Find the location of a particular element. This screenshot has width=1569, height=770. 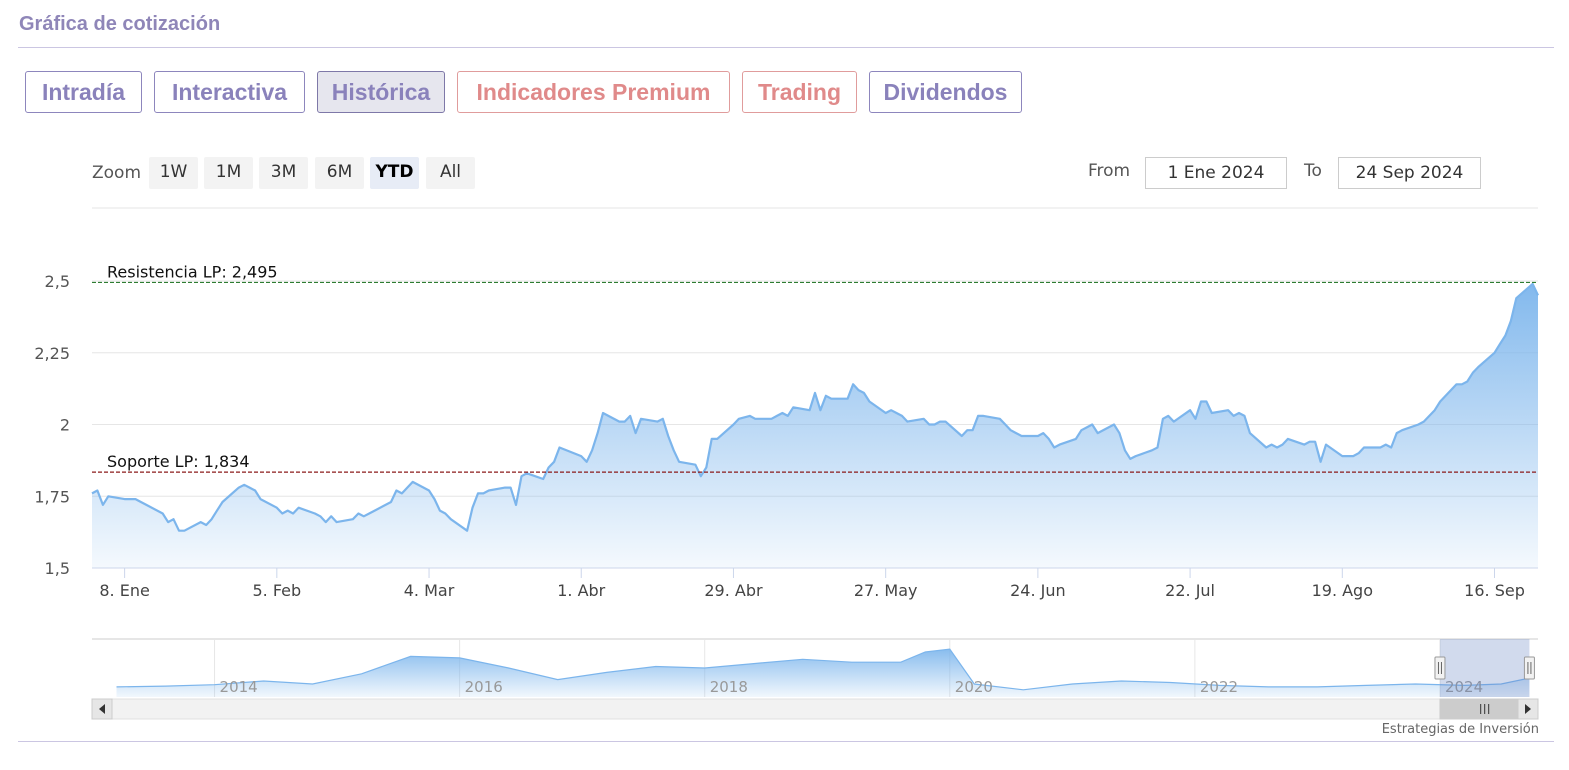

y-tick-label: 2 is located at coordinates (65, 425).